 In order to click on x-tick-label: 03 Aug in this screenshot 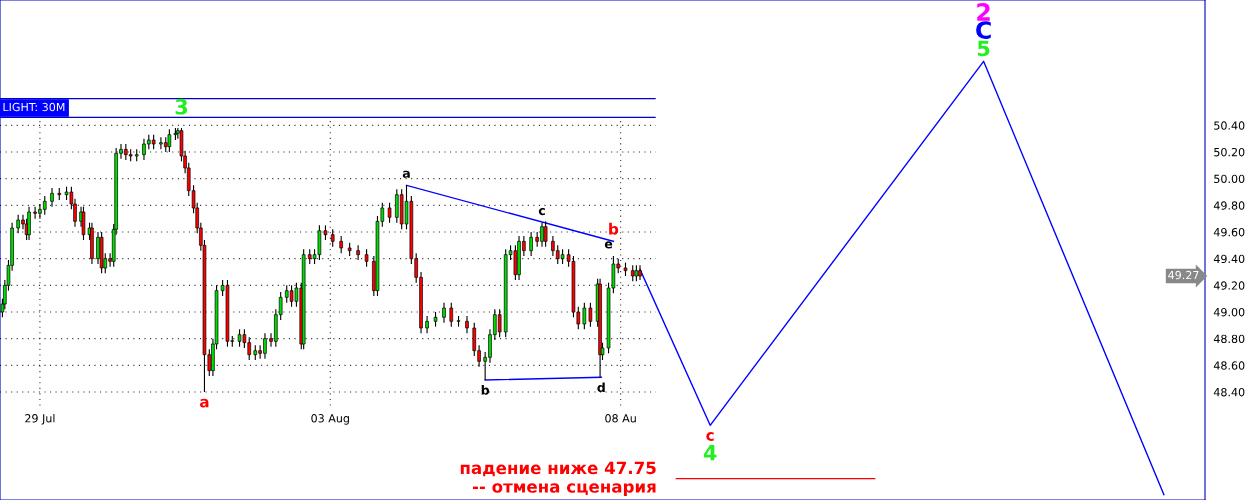, I will do `click(330, 419)`.